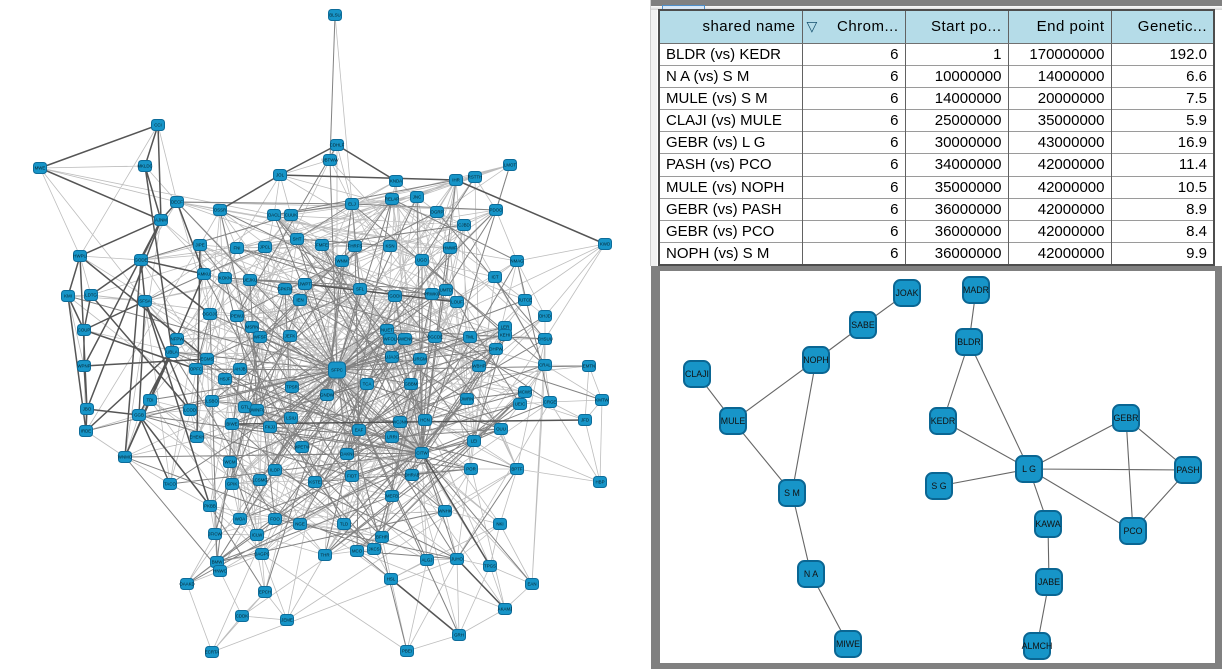 This screenshot has height=669, width=1222. I want to click on svg-text: AKAMJ, so click(505, 609).